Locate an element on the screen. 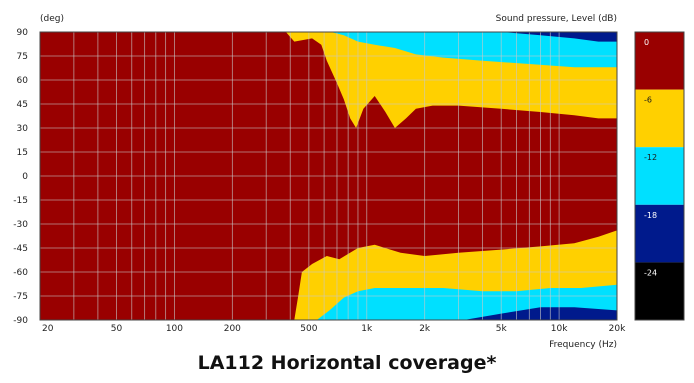  x-tick-label: 20 is located at coordinates (48, 329).